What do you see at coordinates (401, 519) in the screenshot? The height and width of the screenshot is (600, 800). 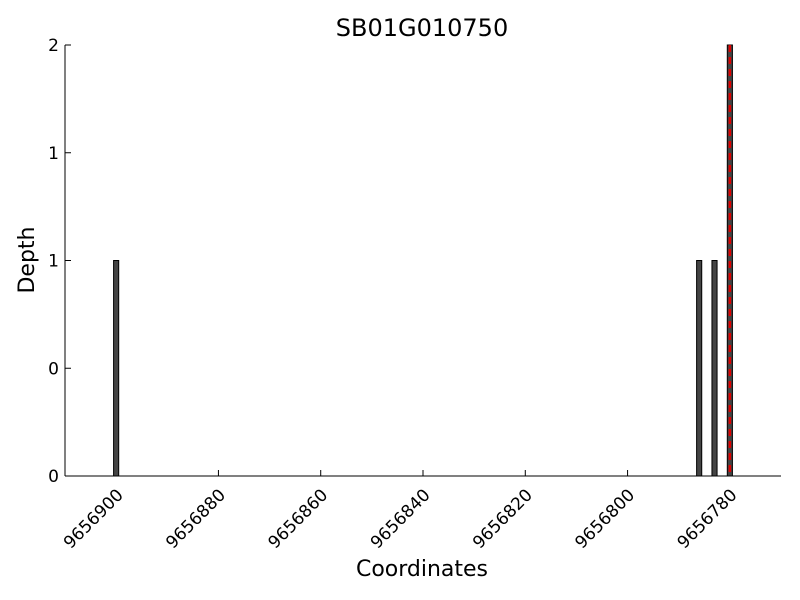 I see `x-tick-label: 9656840` at bounding box center [401, 519].